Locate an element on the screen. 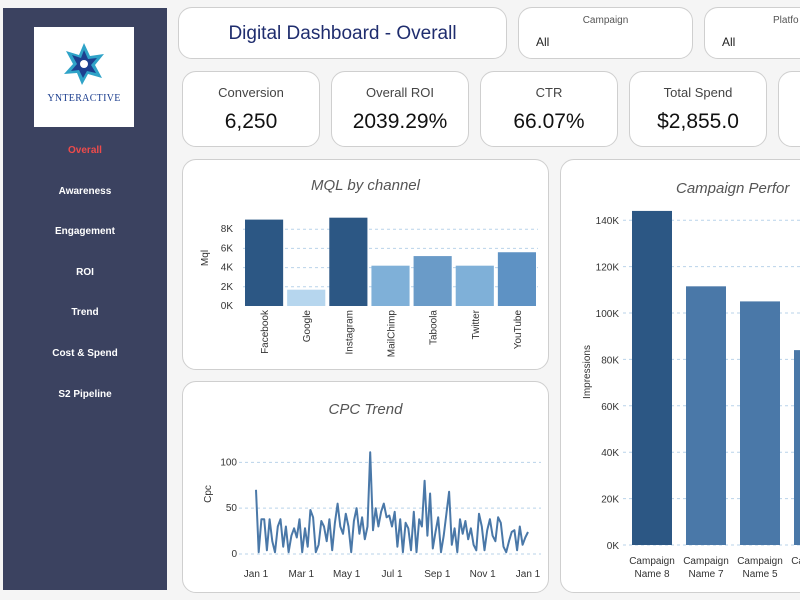  campaign-y-tick: 140K is located at coordinates (608, 221).